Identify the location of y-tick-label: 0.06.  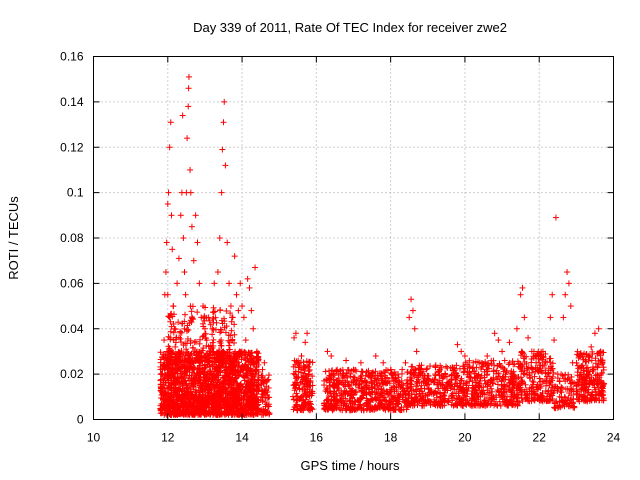
(72, 283).